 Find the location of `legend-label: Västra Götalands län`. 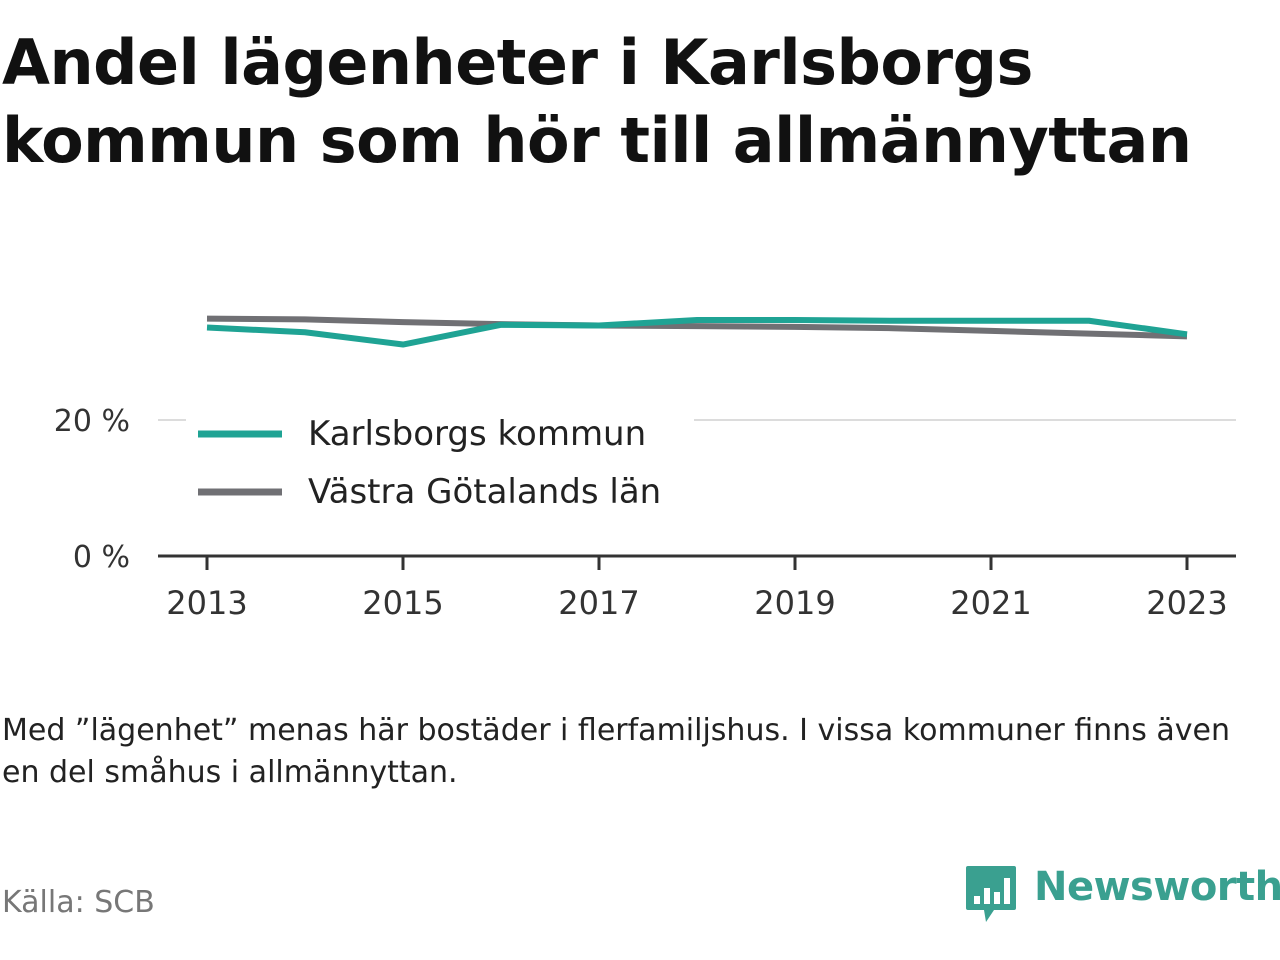

legend-label: Västra Götalands län is located at coordinates (484, 492).